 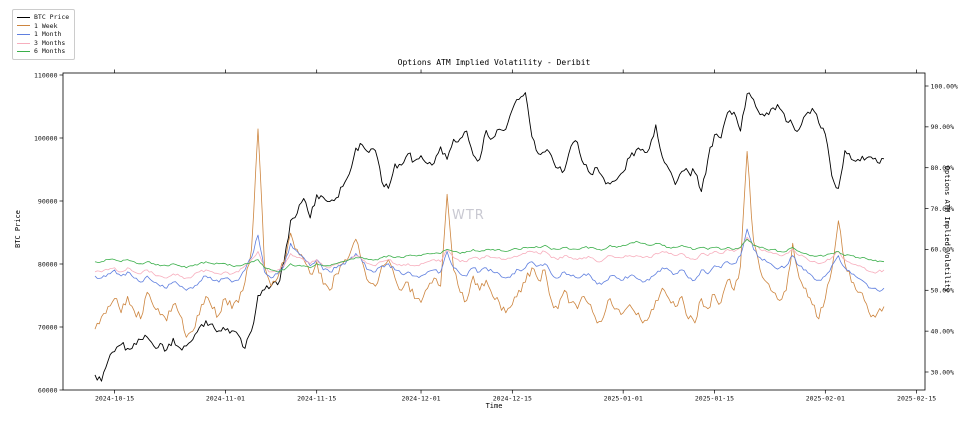 What do you see at coordinates (714, 399) in the screenshot?
I see `svg-text: 2025-01-15` at bounding box center [714, 399].